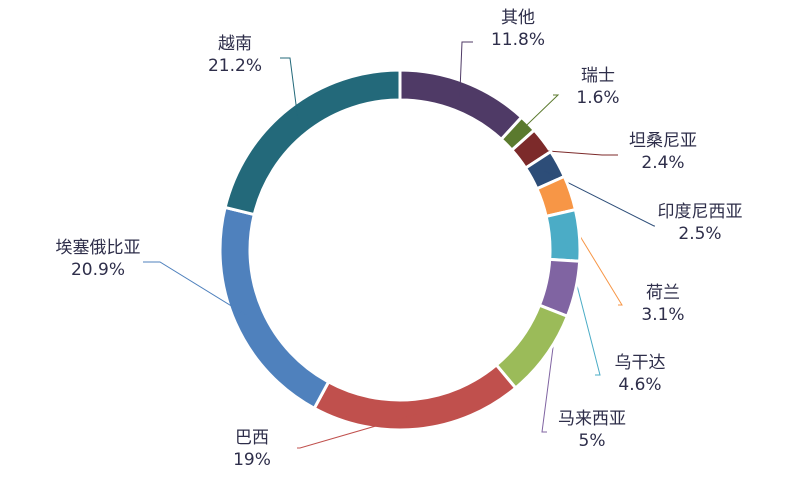 Image resolution: width=800 pixels, height=500 pixels. I want to click on slice-label-3: 印度尼西亚, so click(700, 212).